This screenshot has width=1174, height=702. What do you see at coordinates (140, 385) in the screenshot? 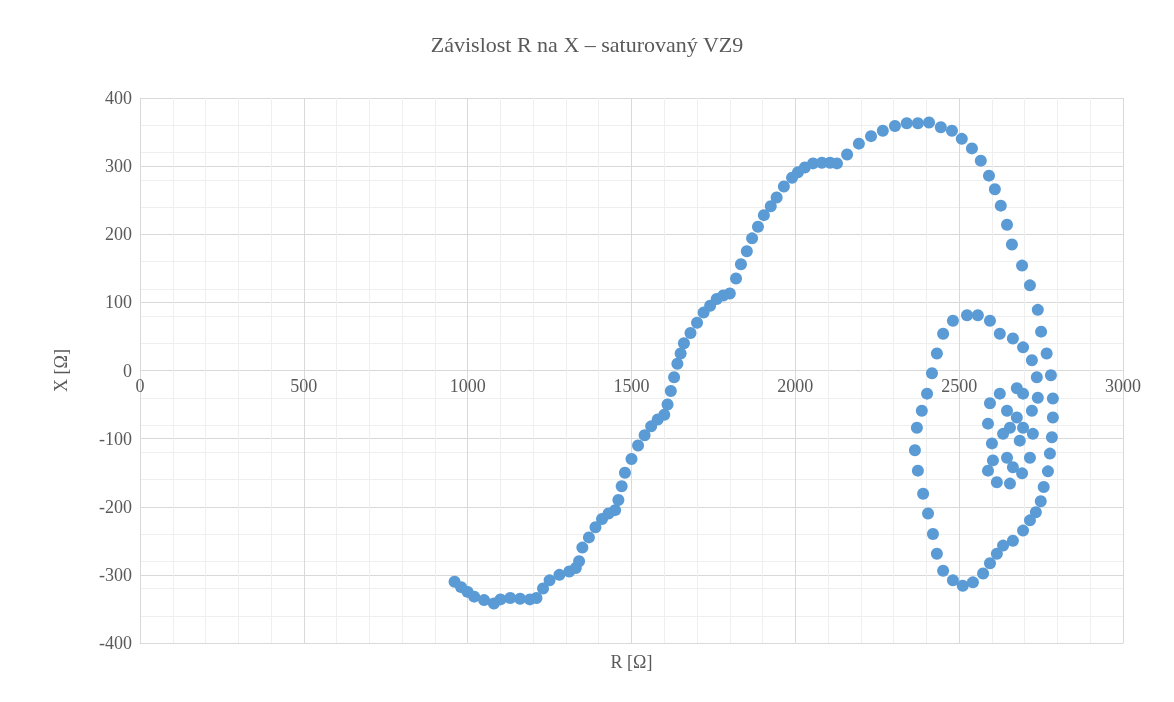
I see `x-tick-label: 0` at bounding box center [140, 385].